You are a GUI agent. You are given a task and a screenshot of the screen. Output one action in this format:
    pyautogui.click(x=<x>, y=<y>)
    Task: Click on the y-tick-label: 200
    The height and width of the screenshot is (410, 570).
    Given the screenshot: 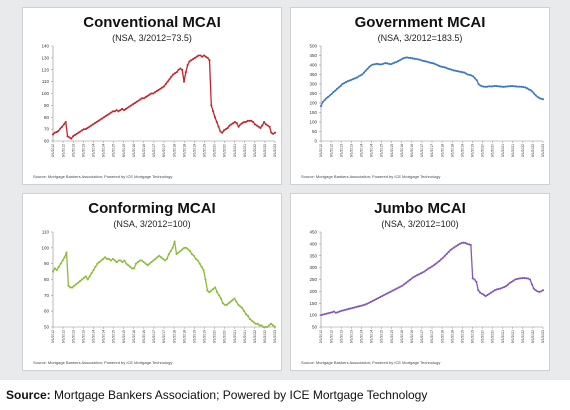 What is the action you would take?
    pyautogui.click(x=313, y=291)
    